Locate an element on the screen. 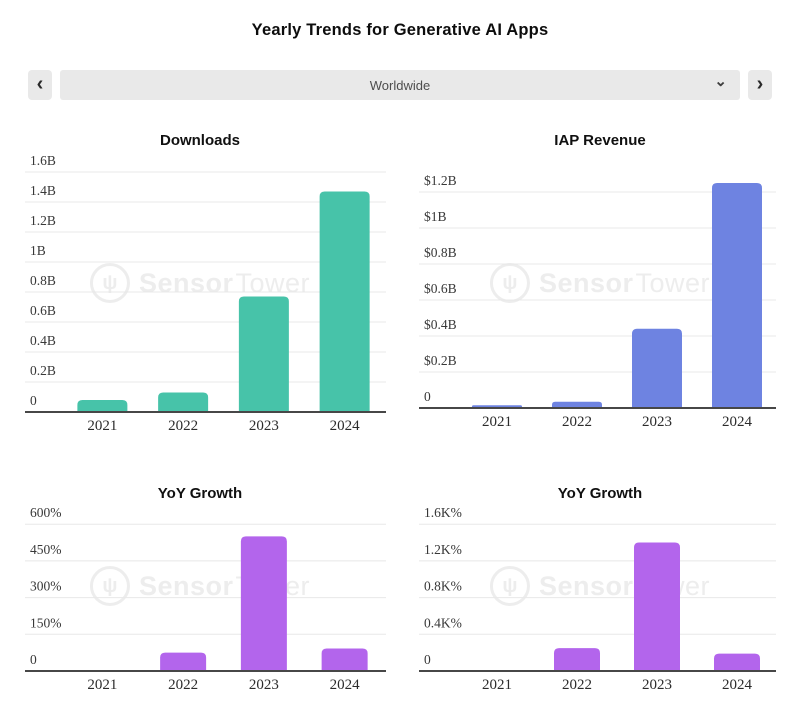 The width and height of the screenshot is (800, 728). prev-region-button: ‹ is located at coordinates (40, 85).